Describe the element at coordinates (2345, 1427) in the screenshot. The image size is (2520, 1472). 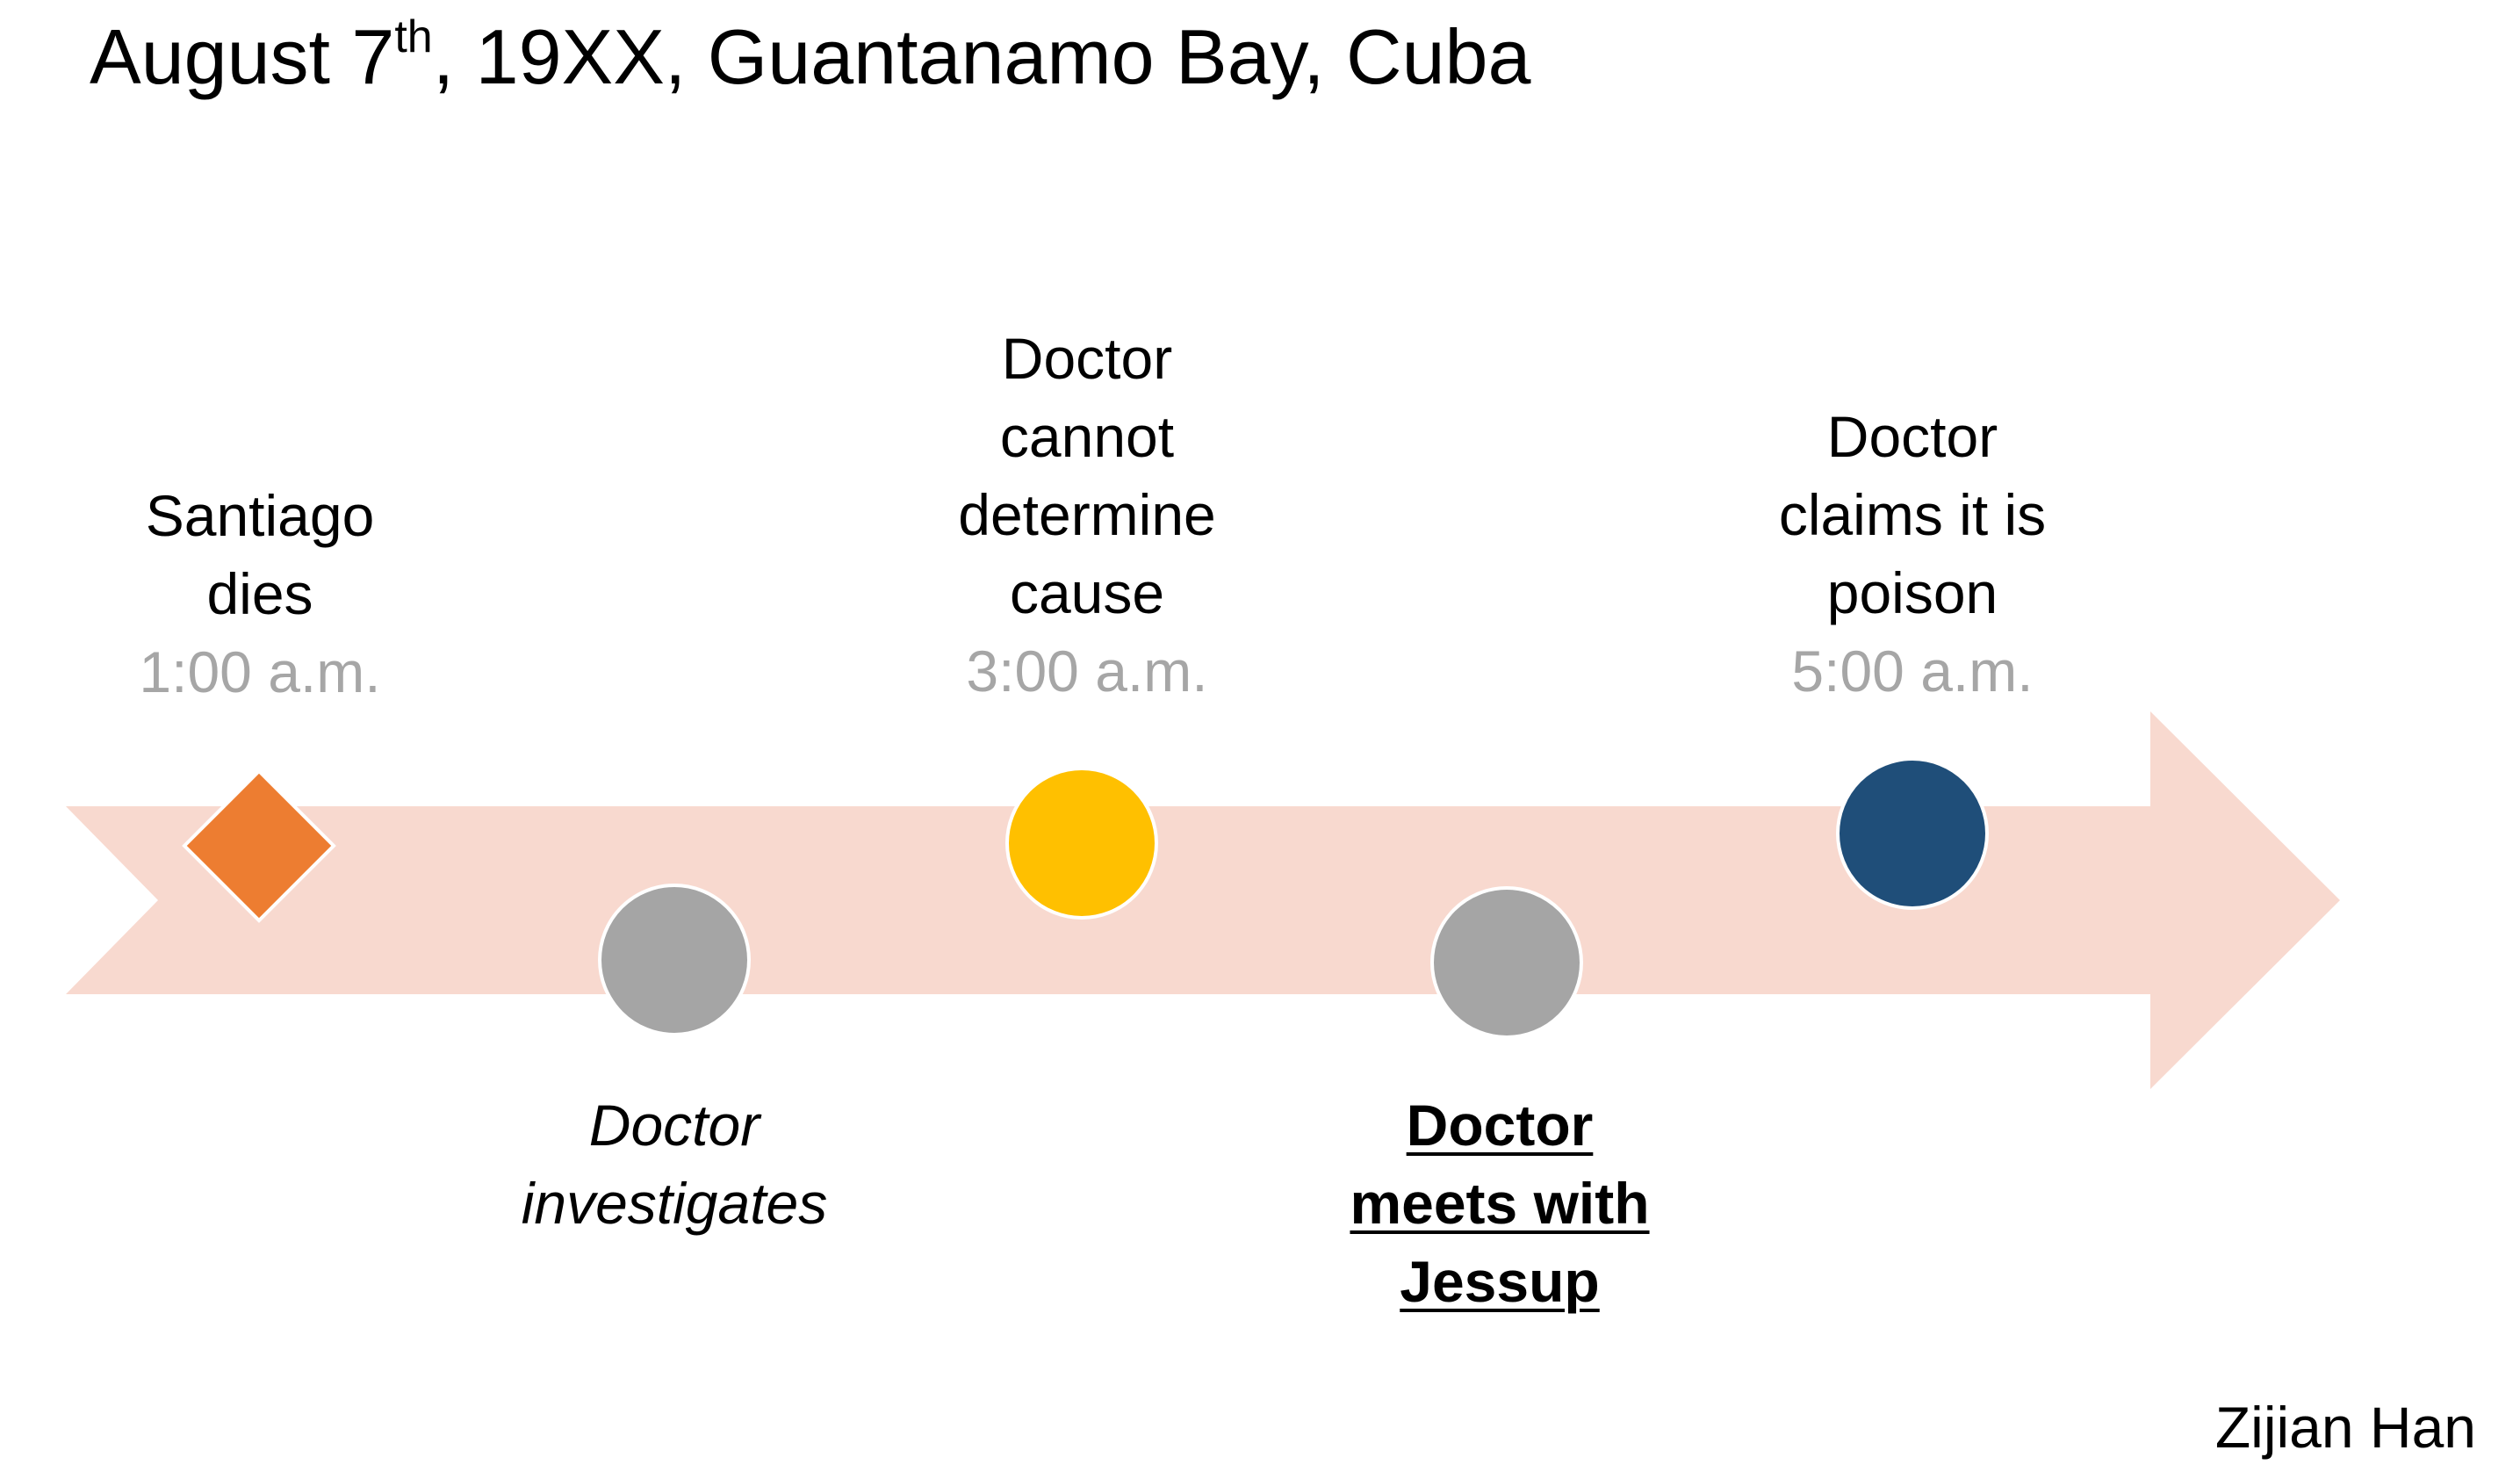
I see `author-name: Zijian Han` at that location.